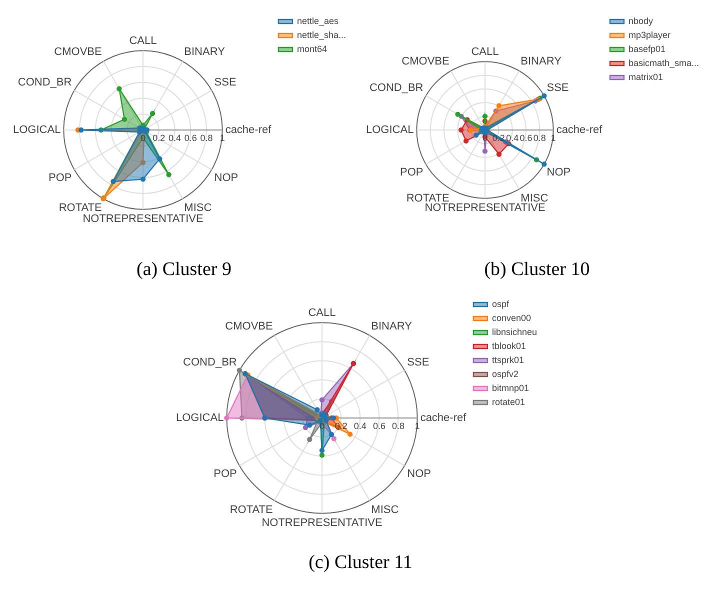 The height and width of the screenshot is (601, 721). I want to click on legend-label: nettle_aes, so click(317, 21).